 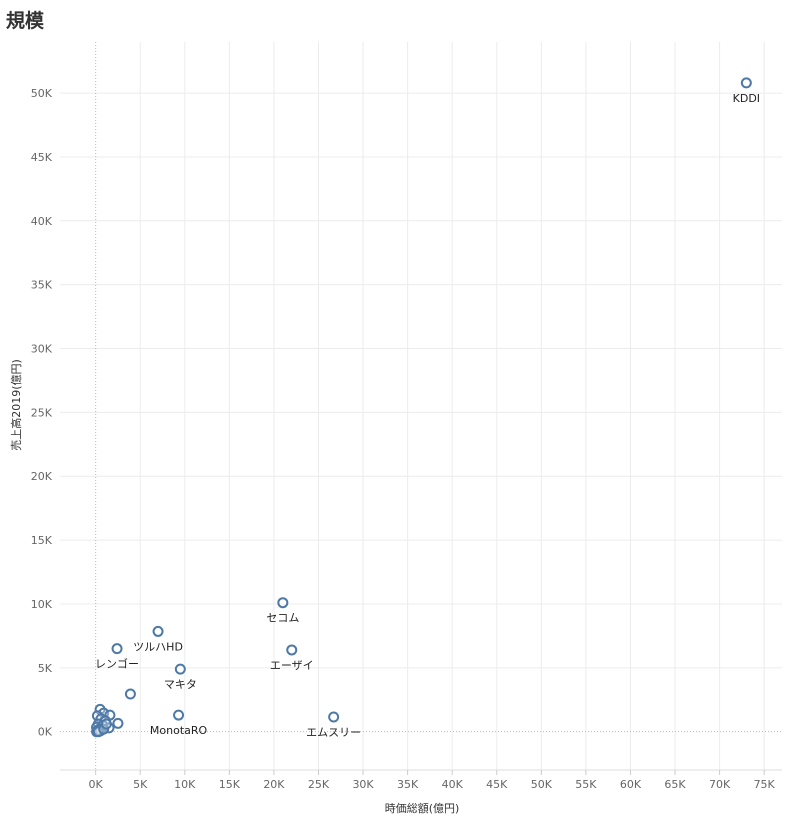 I want to click on point-label: ツルハHD, so click(x=158, y=646).